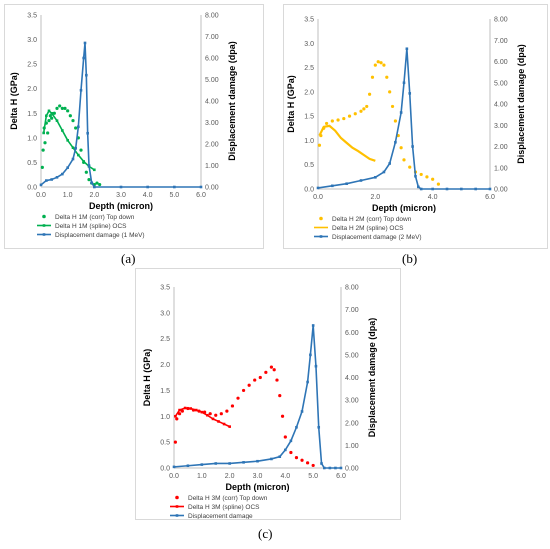  What do you see at coordinates (165, 443) in the screenshot?
I see `y-tick-label: 0.5` at bounding box center [165, 443].